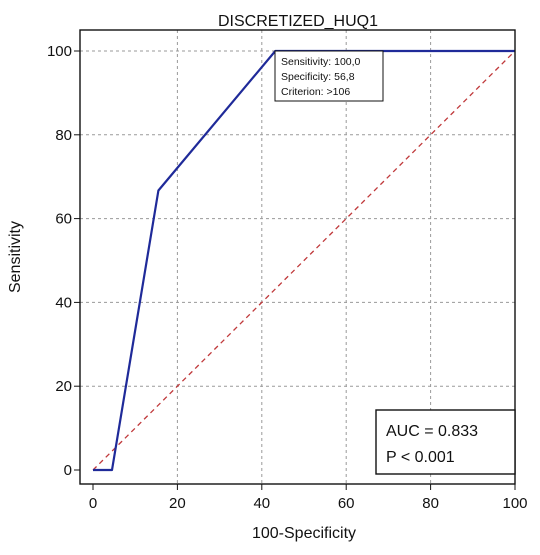  Describe the element at coordinates (304, 533) in the screenshot. I see `x-axis-label: 100-Specificity` at that location.